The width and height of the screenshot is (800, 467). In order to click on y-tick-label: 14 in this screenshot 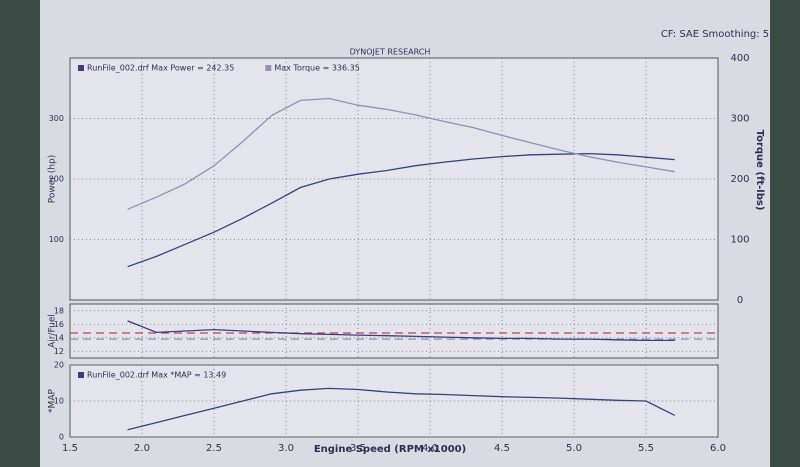, I will do `click(59, 337)`.